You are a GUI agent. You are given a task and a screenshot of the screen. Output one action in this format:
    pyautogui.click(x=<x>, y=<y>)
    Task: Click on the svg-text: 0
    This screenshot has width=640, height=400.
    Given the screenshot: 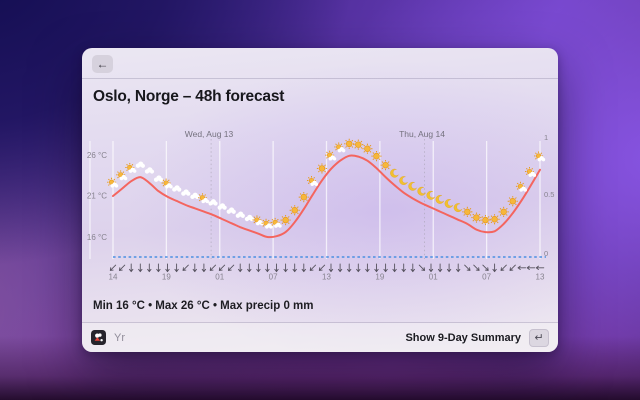 What is the action you would take?
    pyautogui.click(x=546, y=253)
    